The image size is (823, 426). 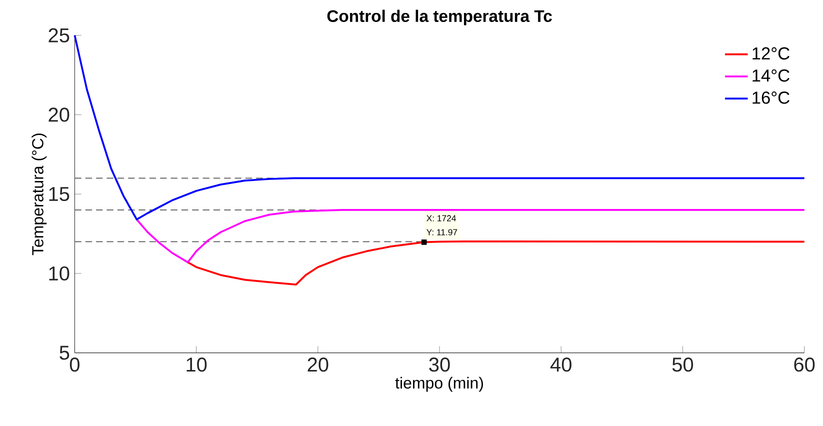 I want to click on y-tick-label: 20, so click(x=59, y=115).